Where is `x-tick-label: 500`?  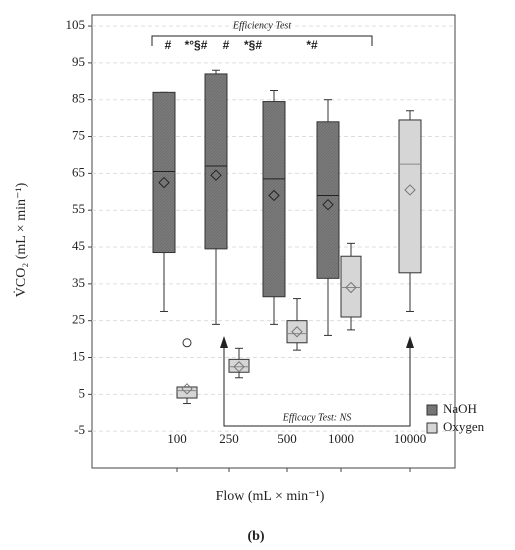
x-tick-label: 500 is located at coordinates (287, 438).